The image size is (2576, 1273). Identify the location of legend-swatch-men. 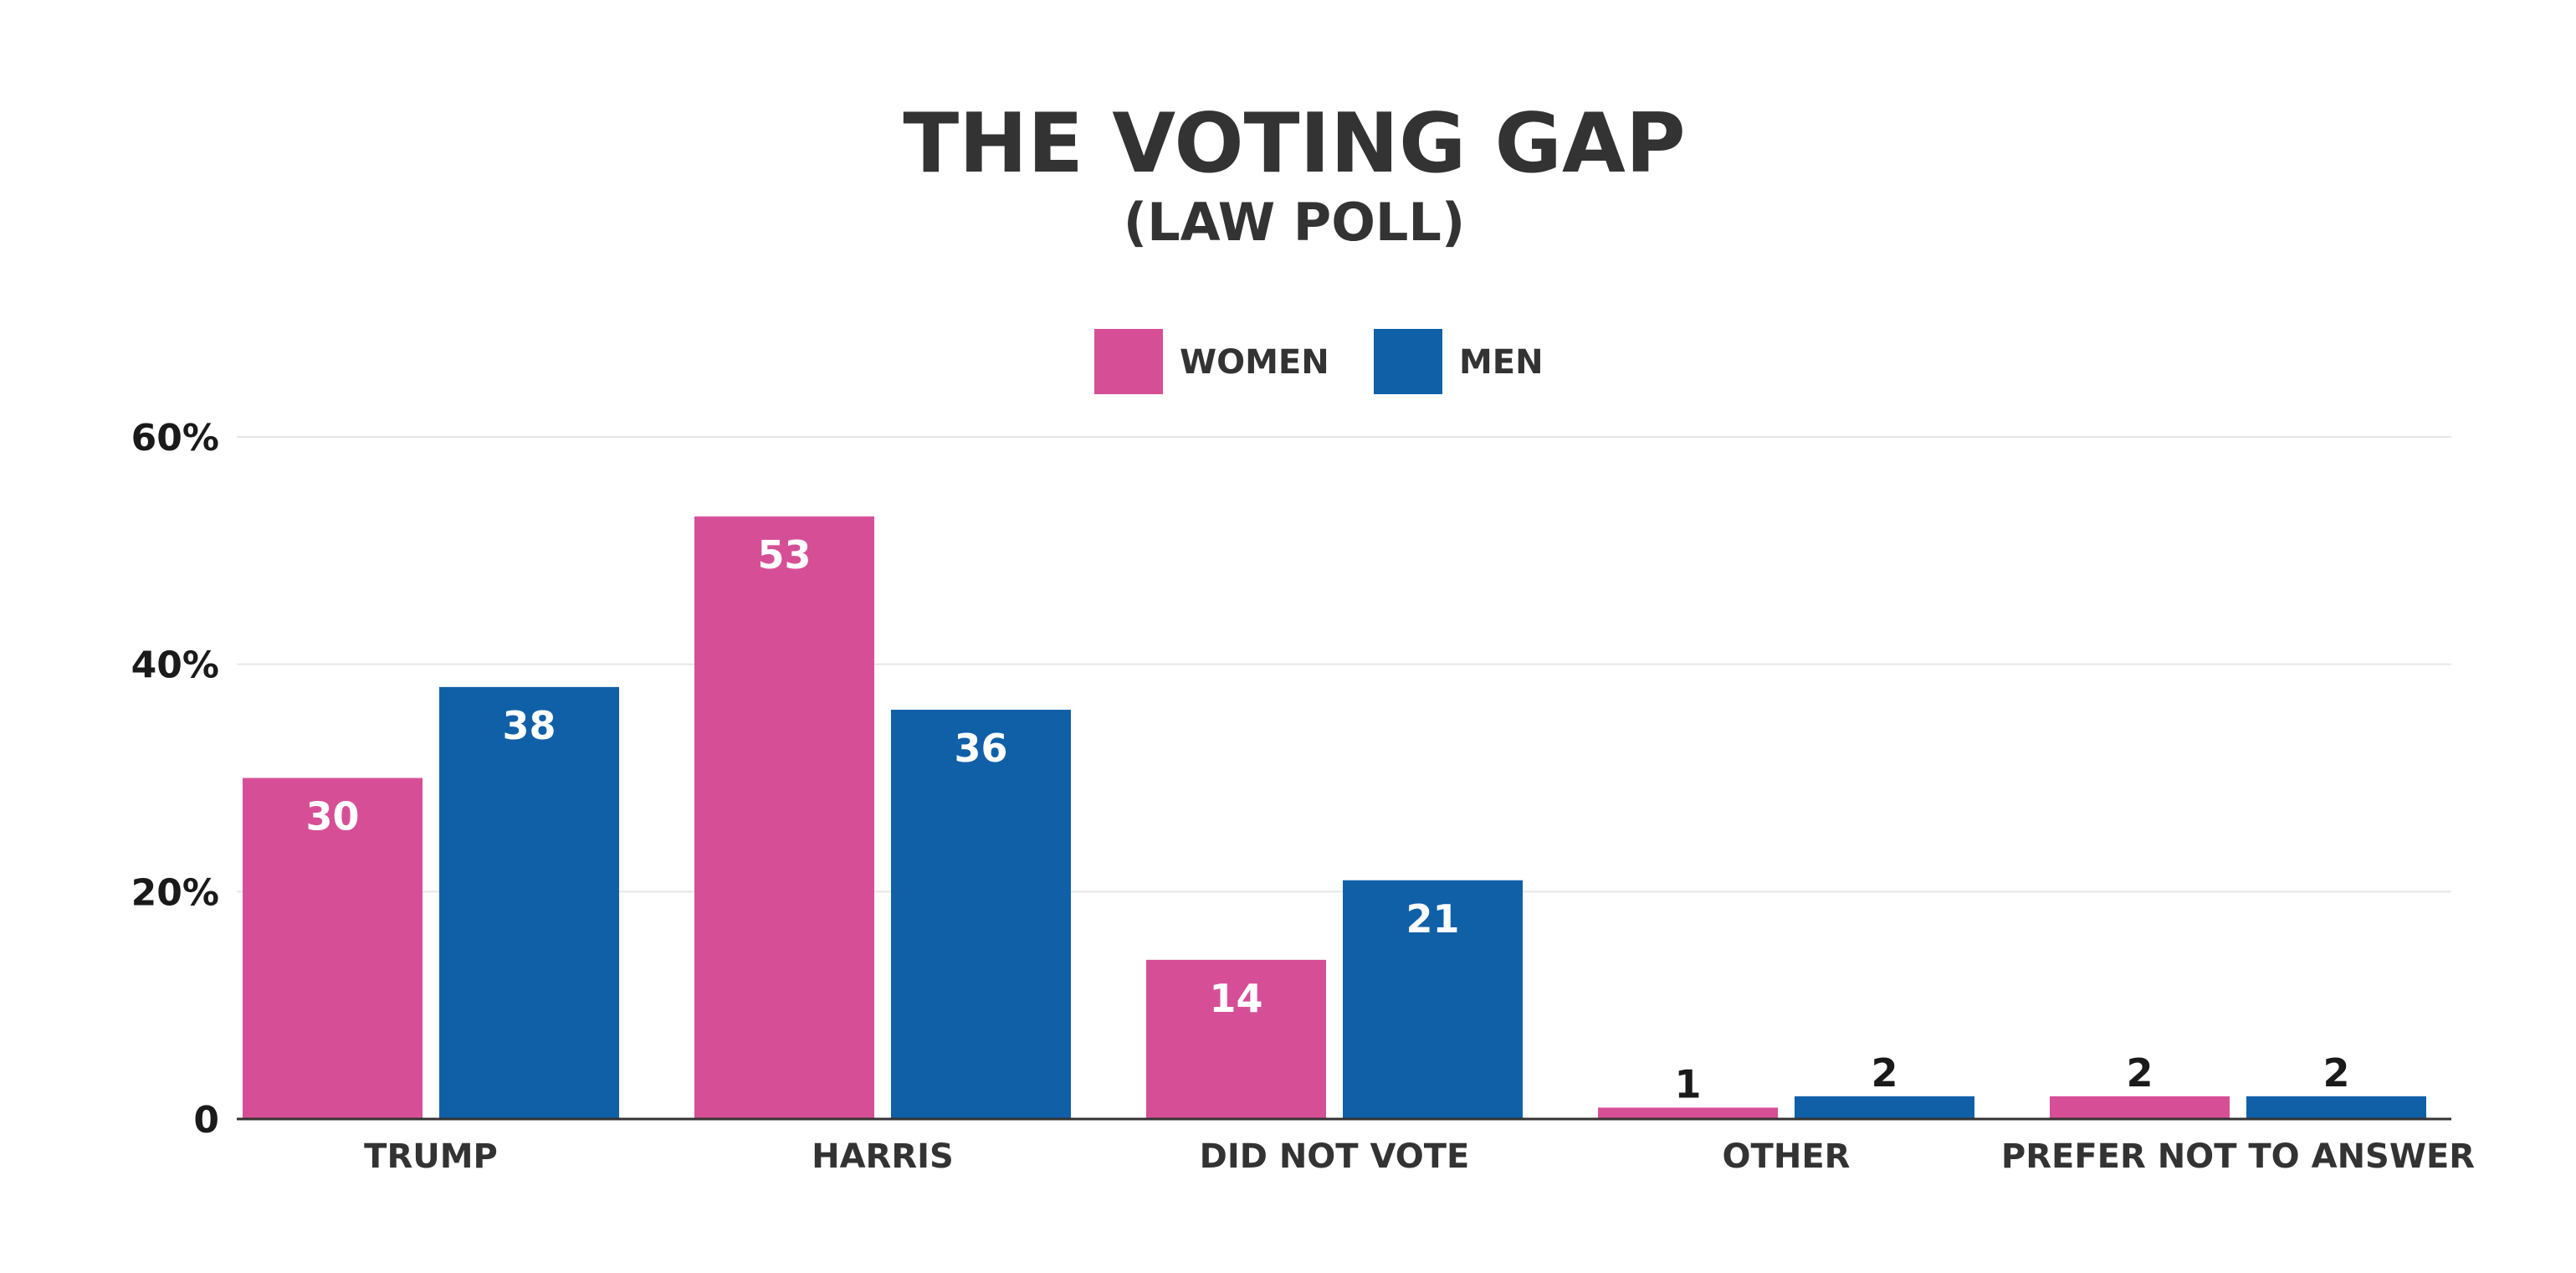
(1408, 361).